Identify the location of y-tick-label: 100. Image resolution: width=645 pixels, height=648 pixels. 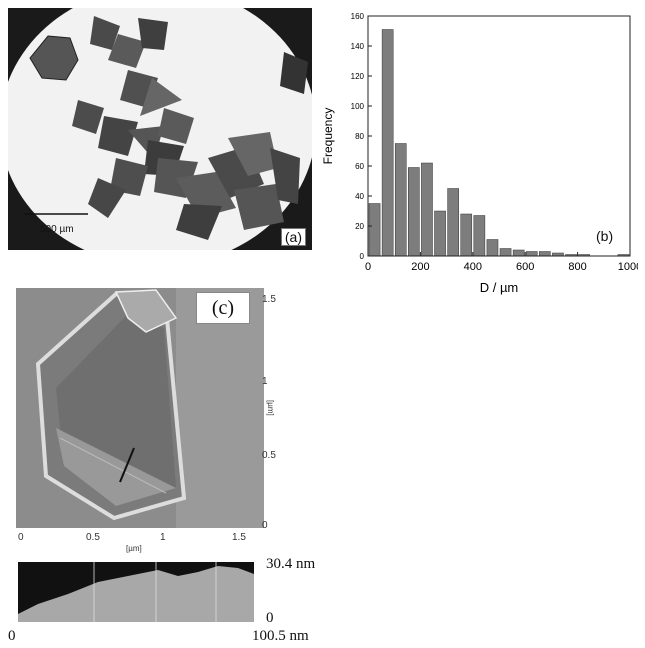
(358, 106).